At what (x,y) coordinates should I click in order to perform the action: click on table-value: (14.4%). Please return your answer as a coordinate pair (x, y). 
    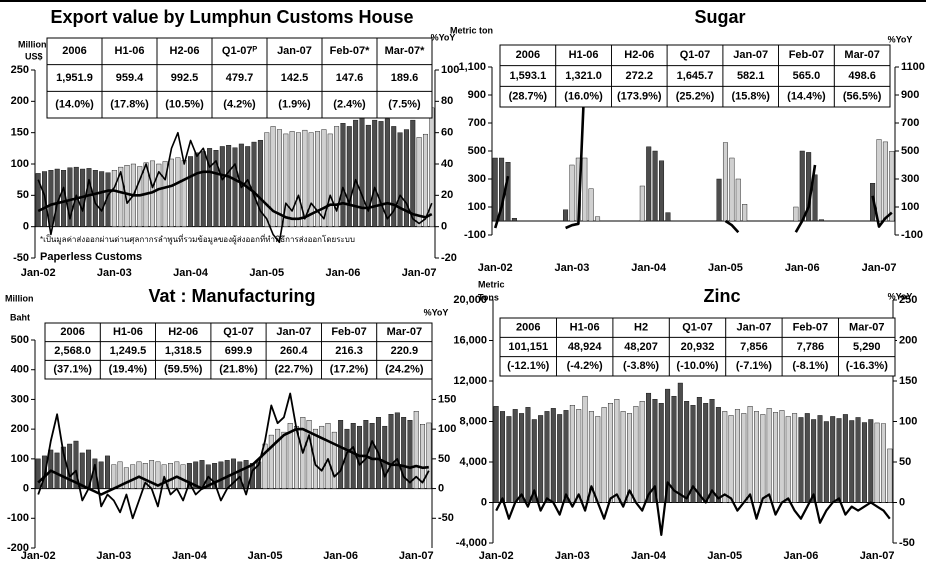
    Looking at the image, I should click on (806, 97).